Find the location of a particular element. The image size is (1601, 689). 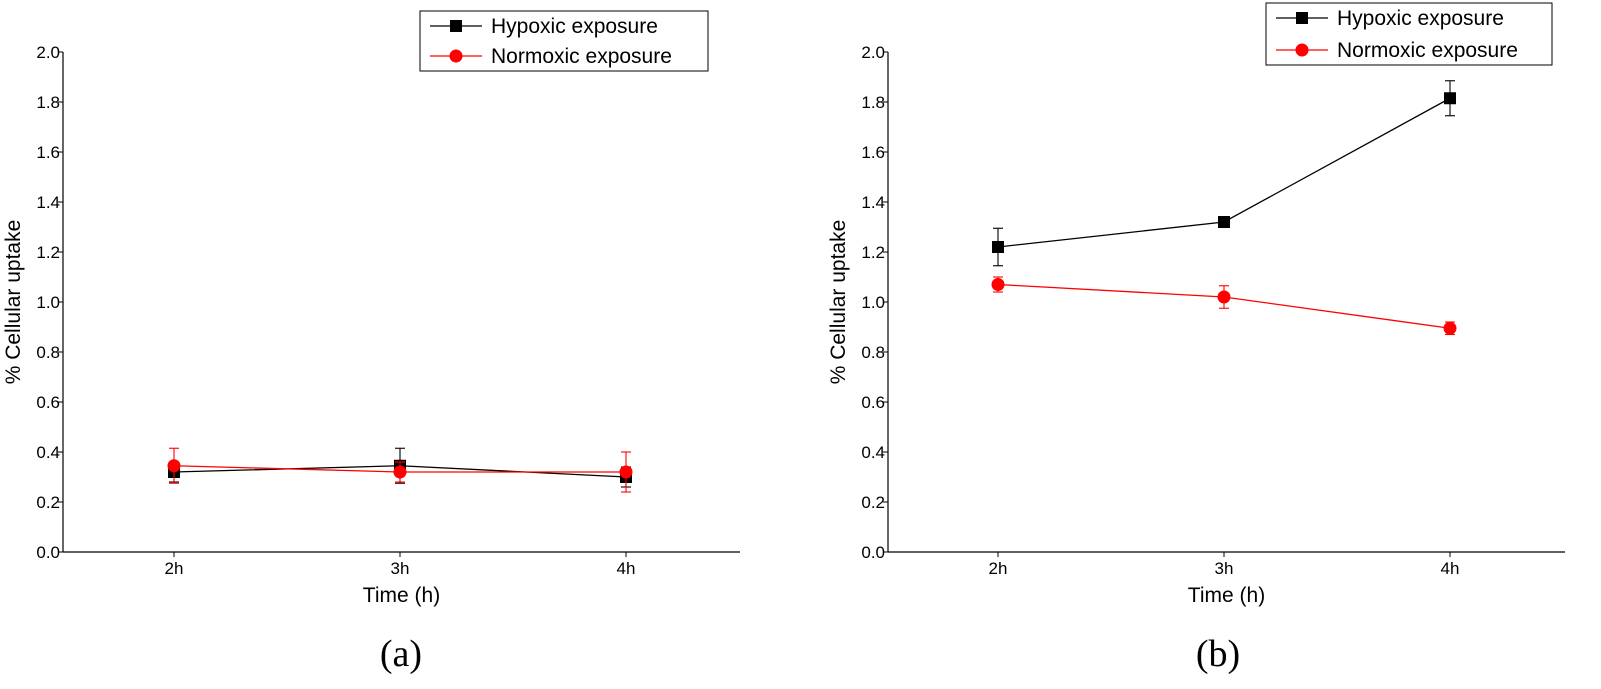

series-hypoxic-exposure is located at coordinates (1224, 173).